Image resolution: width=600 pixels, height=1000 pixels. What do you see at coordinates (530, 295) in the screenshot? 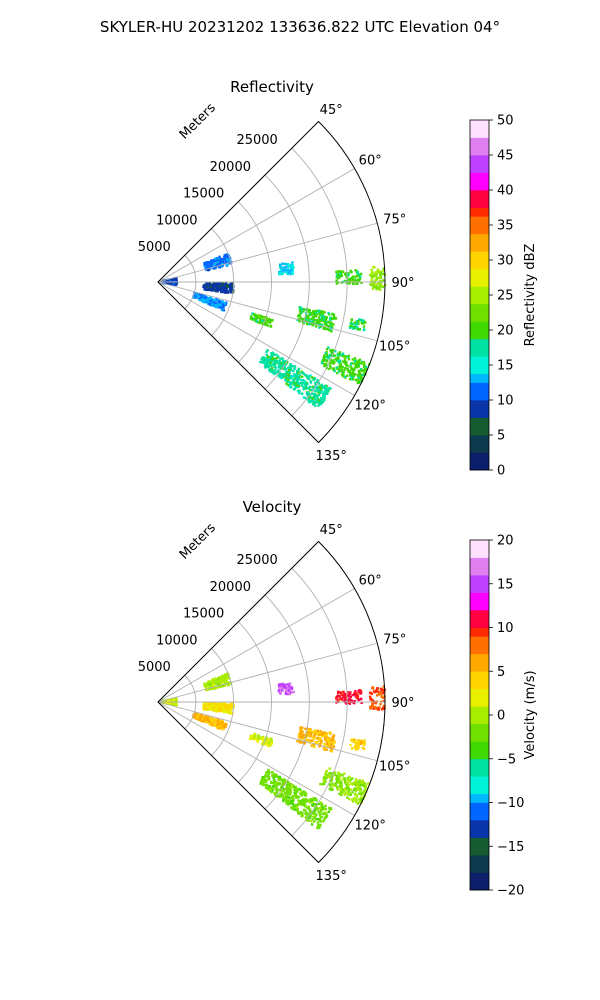
I see `reflectivity-colorbar-label: Reflectivity dBZ` at bounding box center [530, 295].